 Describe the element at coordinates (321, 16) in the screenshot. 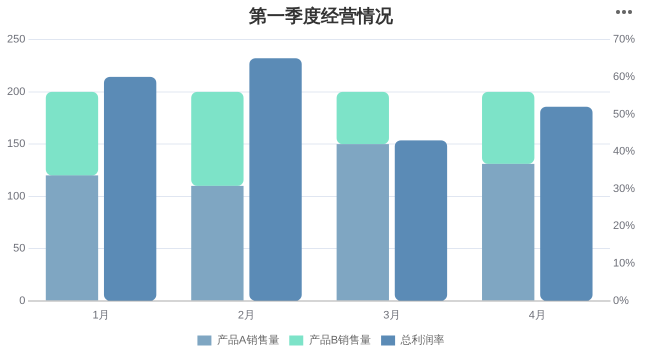

I see `chart-title: 第一季度经营情况` at that location.